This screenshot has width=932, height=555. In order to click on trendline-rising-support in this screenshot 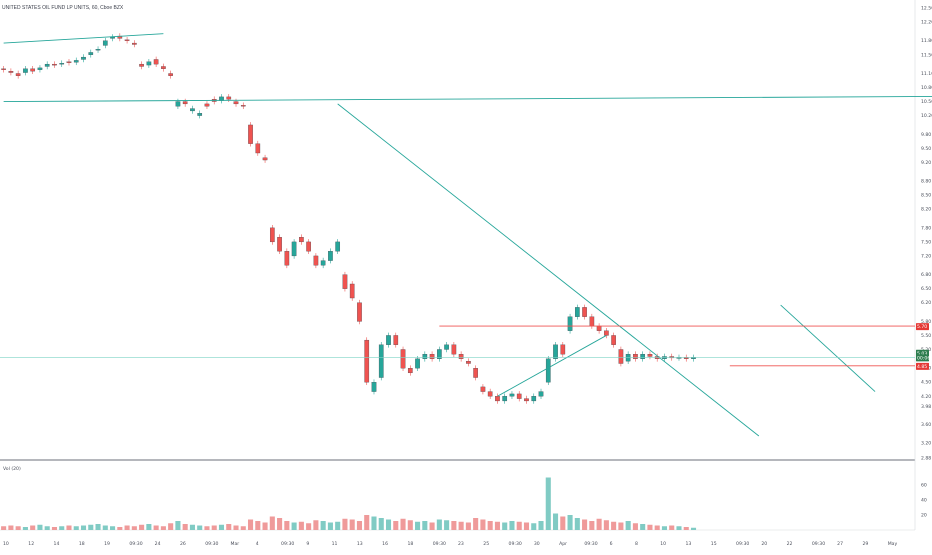, I will do `click(552, 366)`.